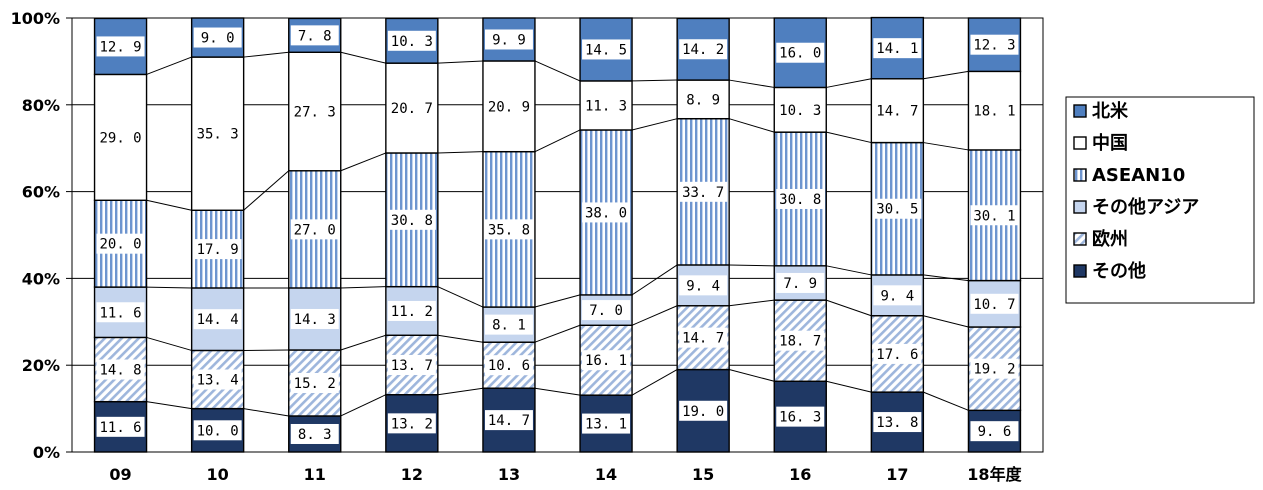 The image size is (1263, 490). What do you see at coordinates (1110, 111) in the screenshot?
I see `legend-label: 北米` at bounding box center [1110, 111].